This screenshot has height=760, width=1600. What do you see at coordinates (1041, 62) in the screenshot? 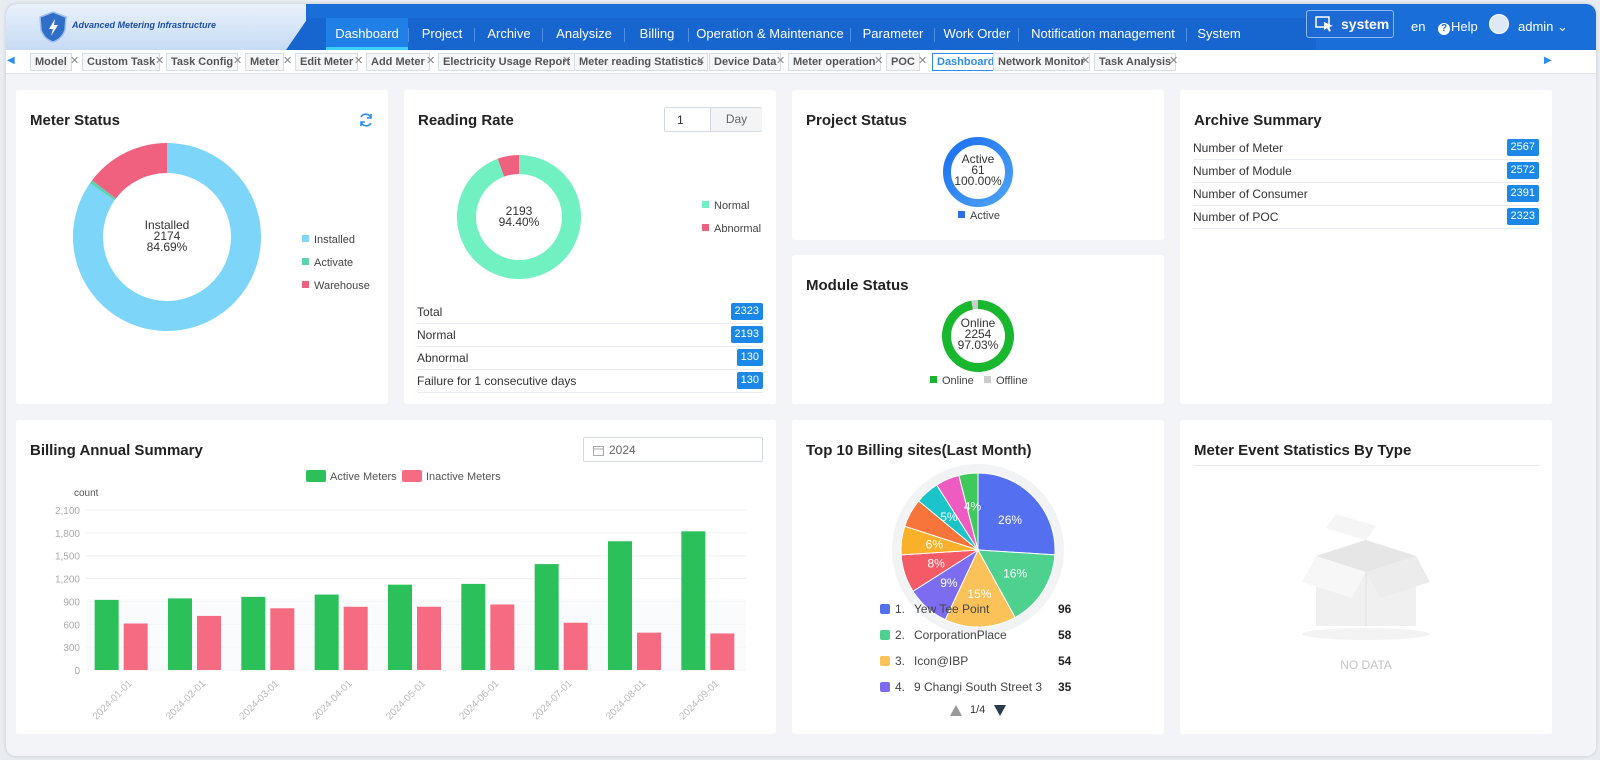
I see `tab-network-monitor: Network Monitor` at bounding box center [1041, 62].